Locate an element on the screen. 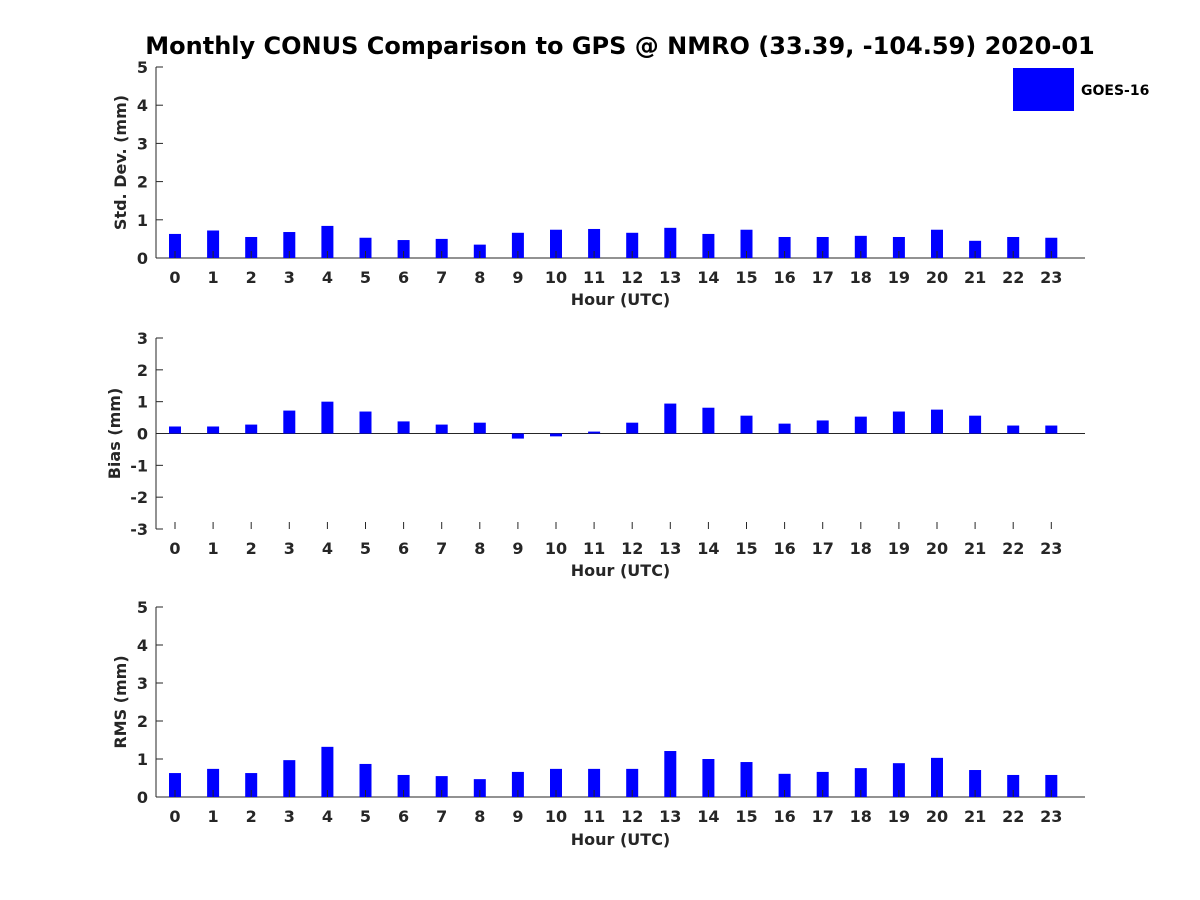 Image resolution: width=1200 pixels, height=900 pixels. x-tick-label: 15 is located at coordinates (746, 548).